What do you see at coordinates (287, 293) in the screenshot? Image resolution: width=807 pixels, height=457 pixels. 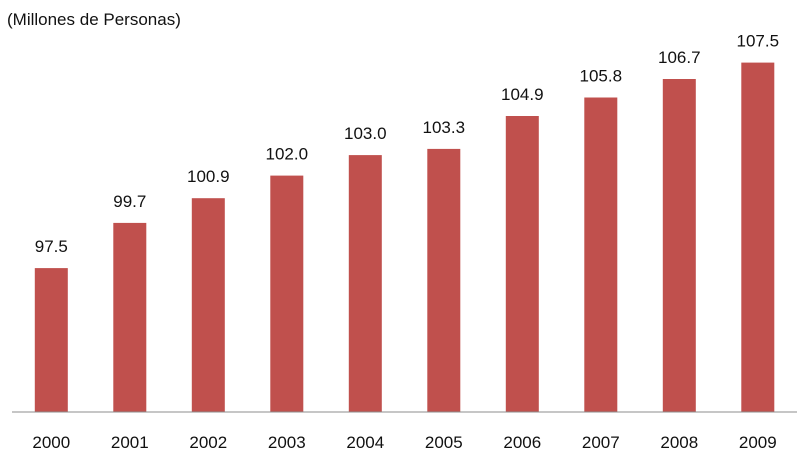 I see `bar-2003` at bounding box center [287, 293].